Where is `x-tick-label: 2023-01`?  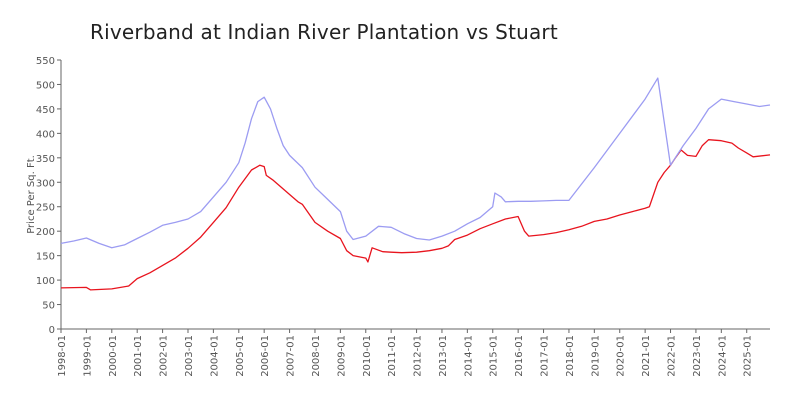
x-tick-label: 2023-01 is located at coordinates (697, 356).